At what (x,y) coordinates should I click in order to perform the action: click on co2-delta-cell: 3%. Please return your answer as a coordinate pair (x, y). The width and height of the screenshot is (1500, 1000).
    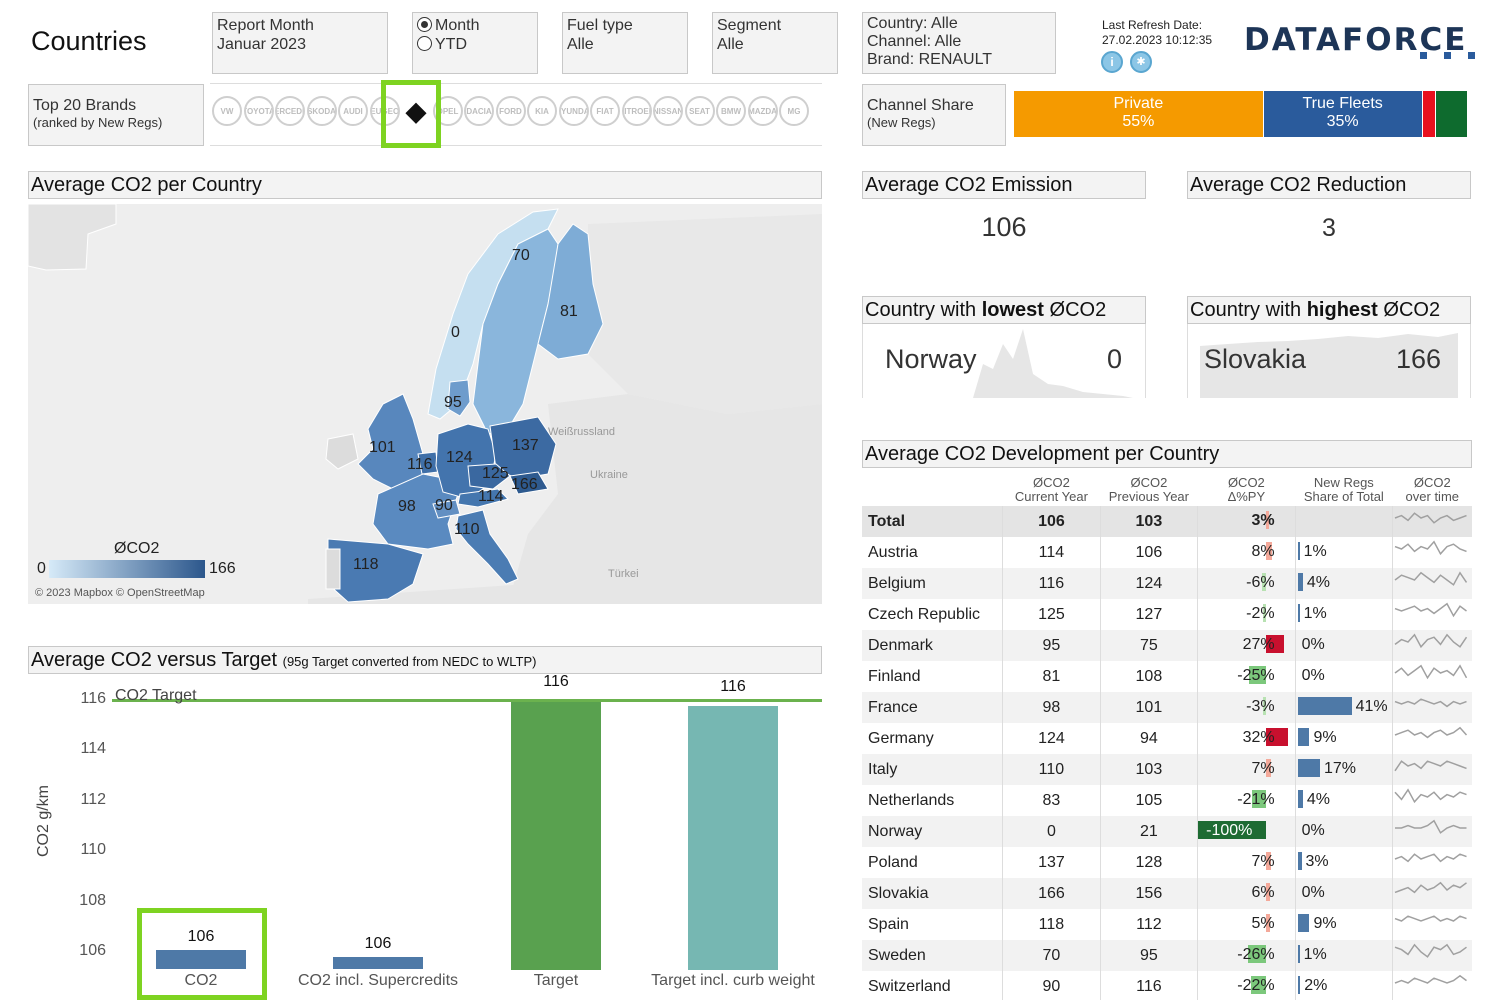
    Looking at the image, I should click on (1246, 521).